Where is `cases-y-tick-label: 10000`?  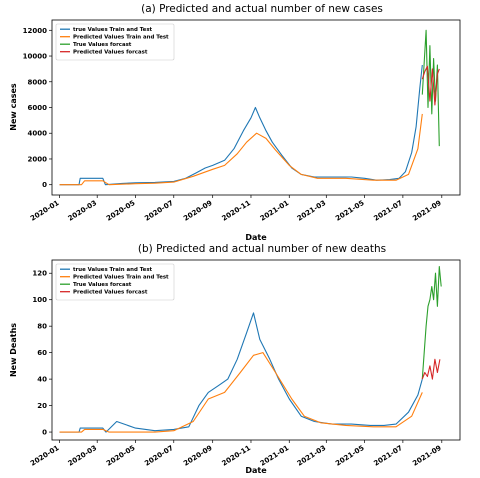
cases-y-tick-label: 10000 is located at coordinates (35, 57).